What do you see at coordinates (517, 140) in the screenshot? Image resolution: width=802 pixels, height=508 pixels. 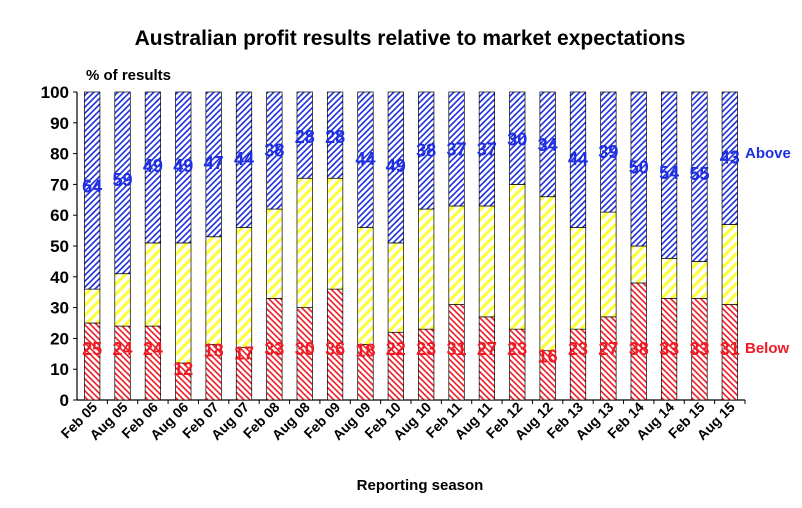 I see `above-value-label: 30` at bounding box center [517, 140].